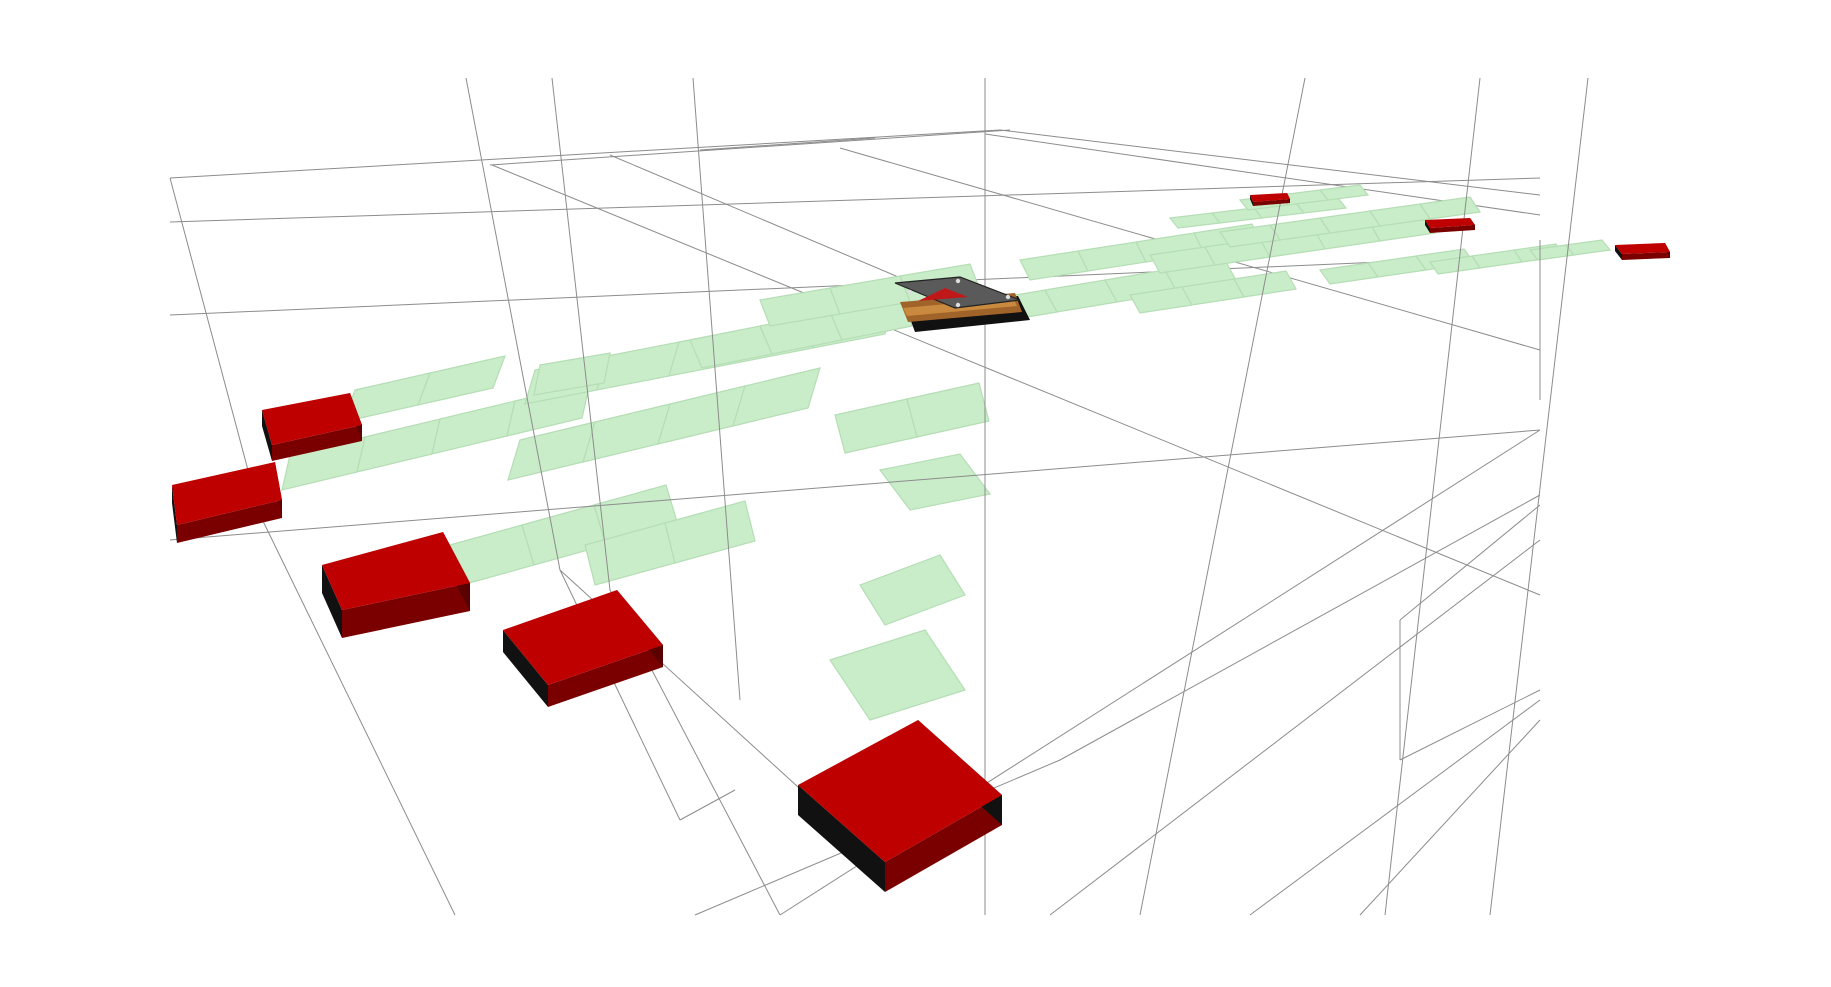  What do you see at coordinates (943, 294) in the screenshot?
I see `robot-heading-marker` at bounding box center [943, 294].